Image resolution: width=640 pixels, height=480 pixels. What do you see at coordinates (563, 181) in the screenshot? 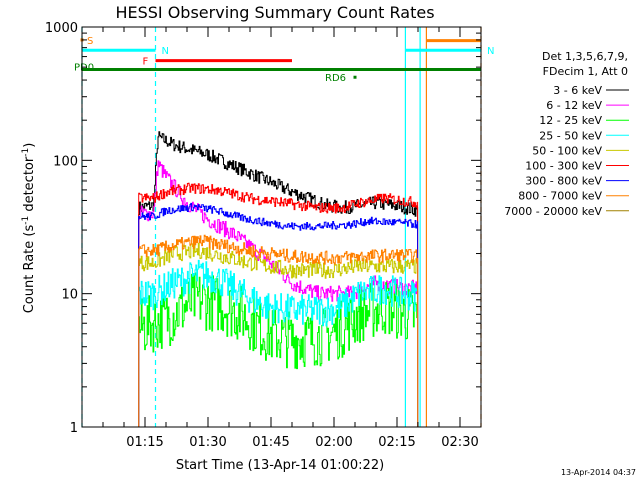
I see `legend-entry-label: 300 - 800 keV` at bounding box center [563, 181].